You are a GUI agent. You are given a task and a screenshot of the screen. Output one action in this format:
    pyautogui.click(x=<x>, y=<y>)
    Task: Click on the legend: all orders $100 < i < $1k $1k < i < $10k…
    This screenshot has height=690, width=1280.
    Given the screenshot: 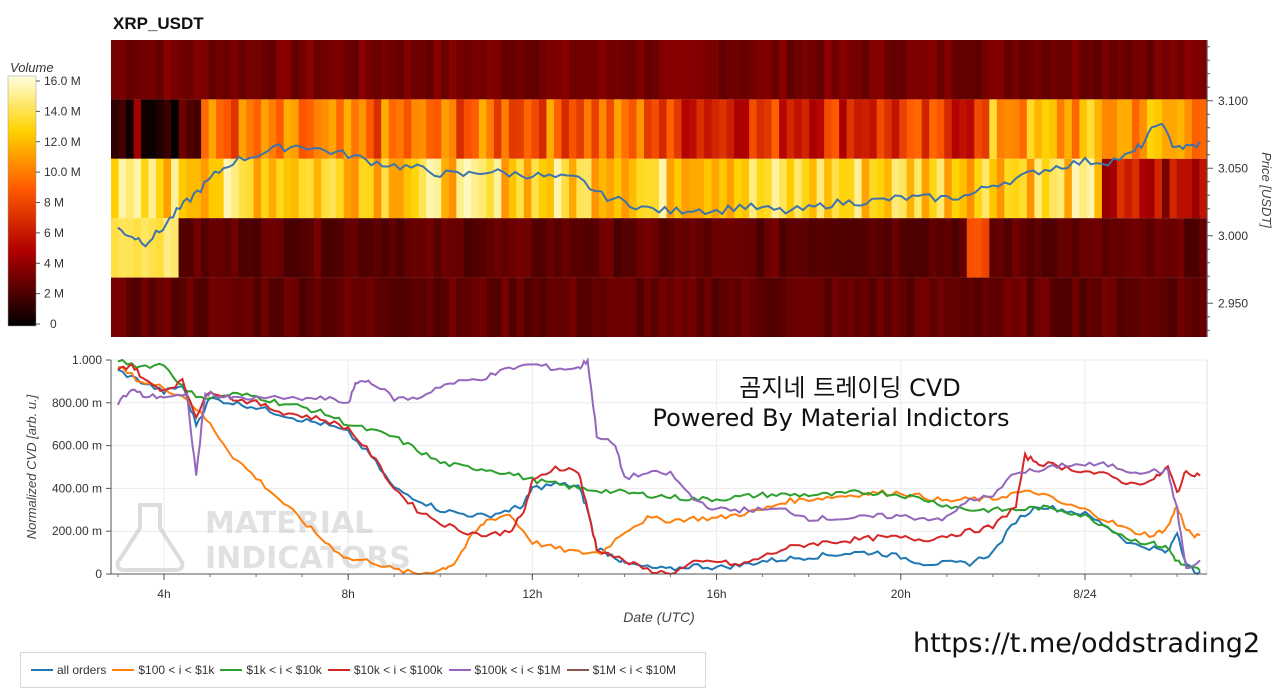 What is the action you would take?
    pyautogui.click(x=363, y=670)
    